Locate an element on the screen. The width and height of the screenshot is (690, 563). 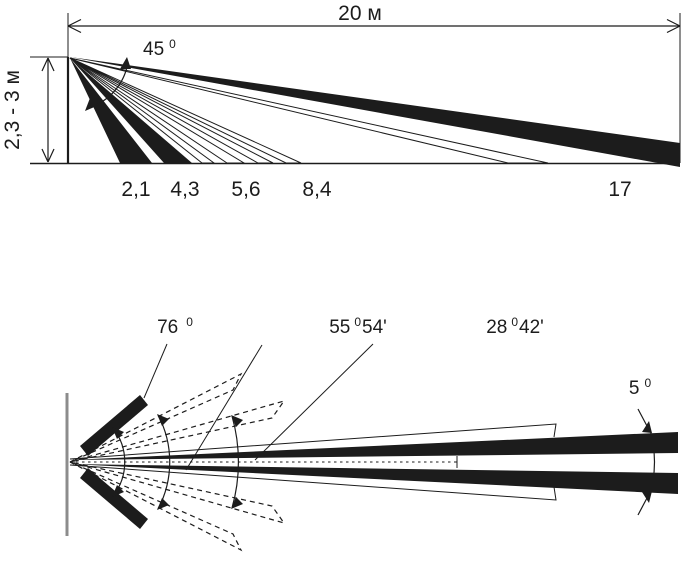
arc-5-arrow-up-icon is located at coordinates (647, 427).